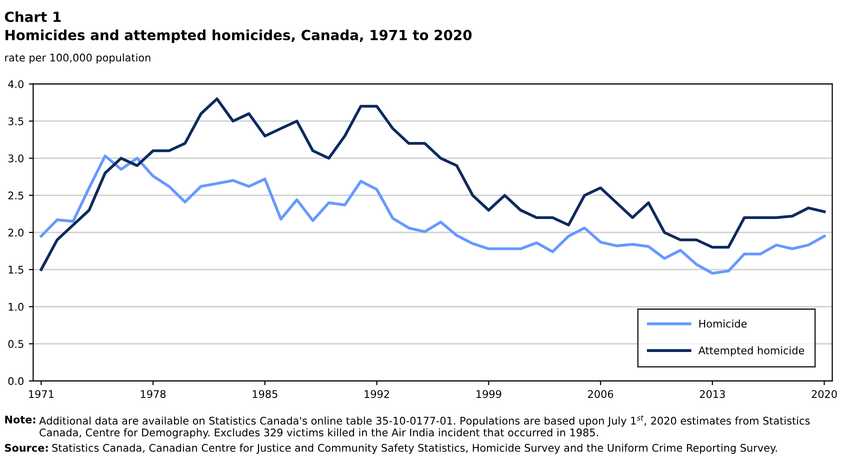  I want to click on y-tick-label: 2.0, so click(16, 232).